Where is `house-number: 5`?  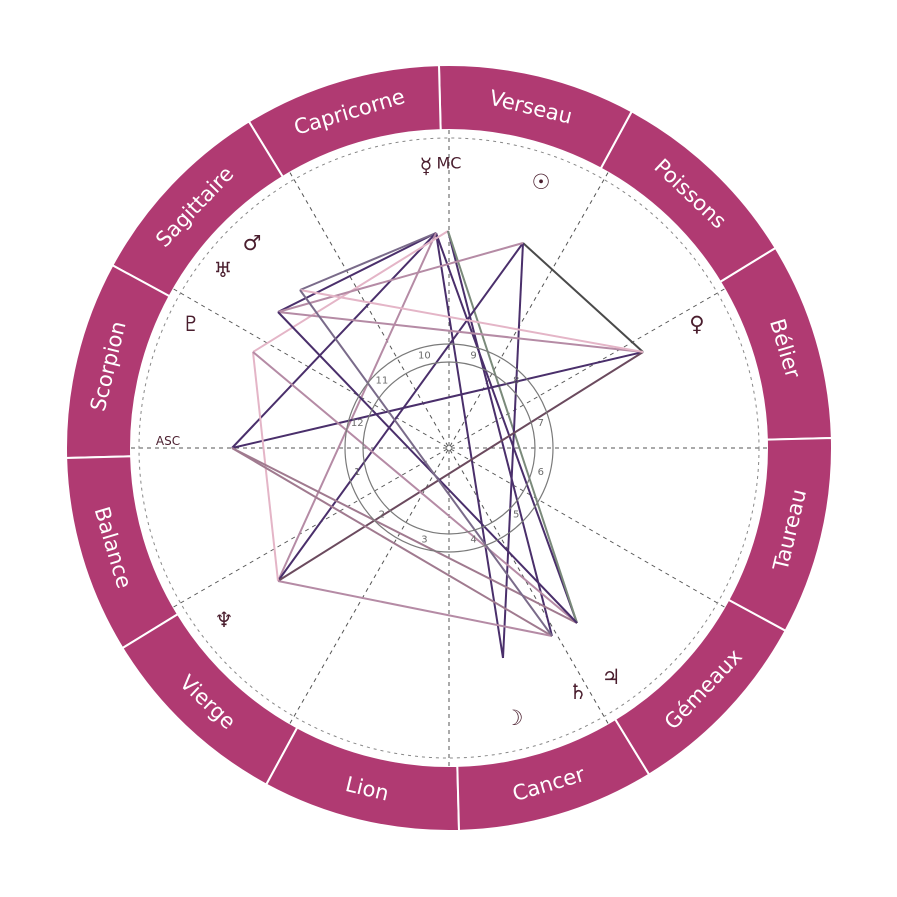
house-number: 5 is located at coordinates (516, 515).